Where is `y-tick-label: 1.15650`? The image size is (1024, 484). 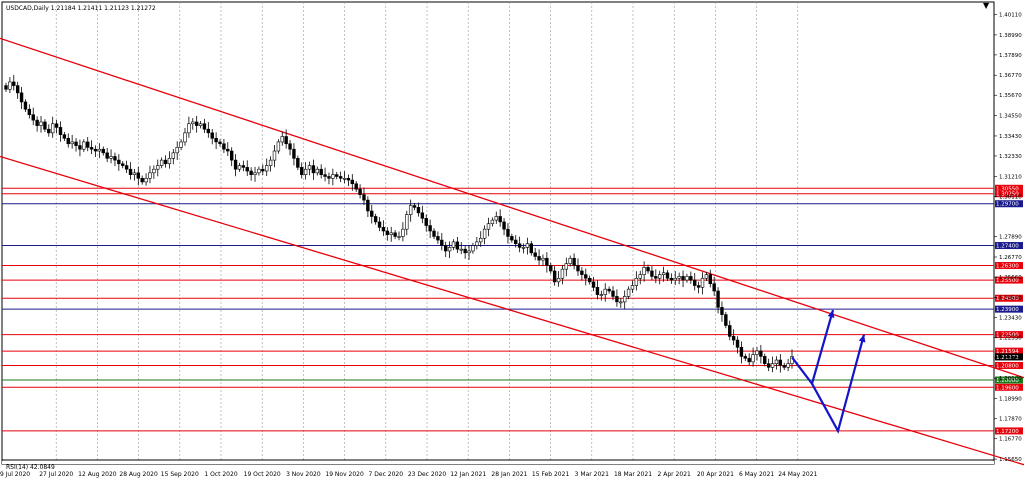
y-tick-label: 1.15650 is located at coordinates (1010, 460).